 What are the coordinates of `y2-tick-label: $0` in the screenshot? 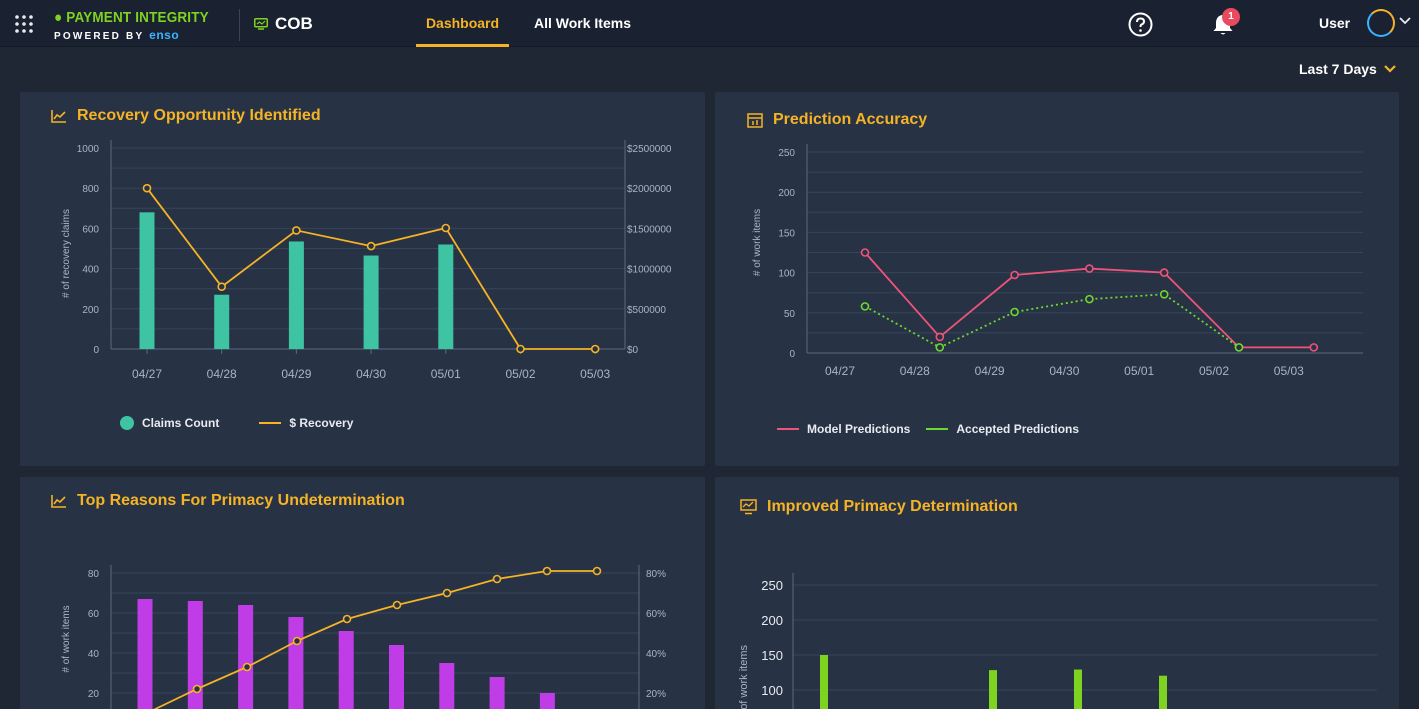 It's located at (633, 350).